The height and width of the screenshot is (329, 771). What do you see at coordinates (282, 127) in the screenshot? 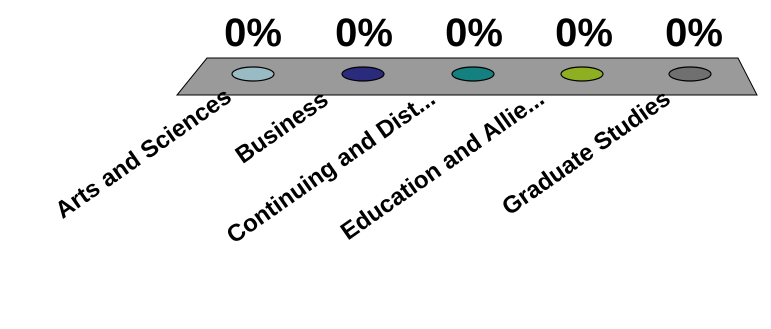
I see `category-label-1: Business` at bounding box center [282, 127].